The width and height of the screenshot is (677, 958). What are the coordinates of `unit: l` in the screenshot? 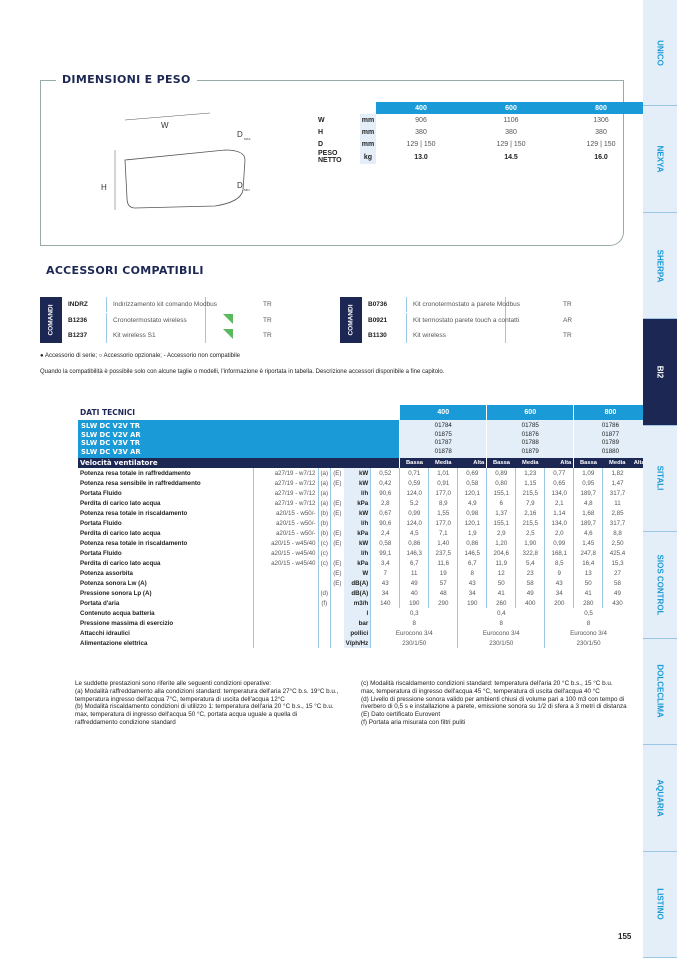 It's located at (357, 613).